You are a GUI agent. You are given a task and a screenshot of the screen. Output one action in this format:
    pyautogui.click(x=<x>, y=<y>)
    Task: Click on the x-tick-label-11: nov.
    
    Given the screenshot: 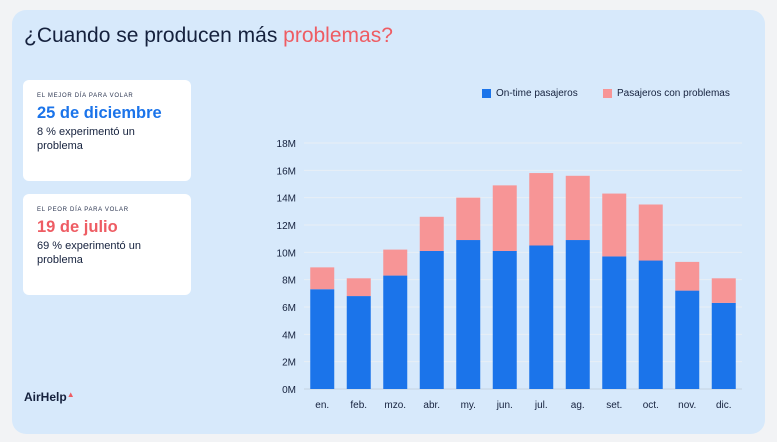 What is the action you would take?
    pyautogui.click(x=687, y=405)
    